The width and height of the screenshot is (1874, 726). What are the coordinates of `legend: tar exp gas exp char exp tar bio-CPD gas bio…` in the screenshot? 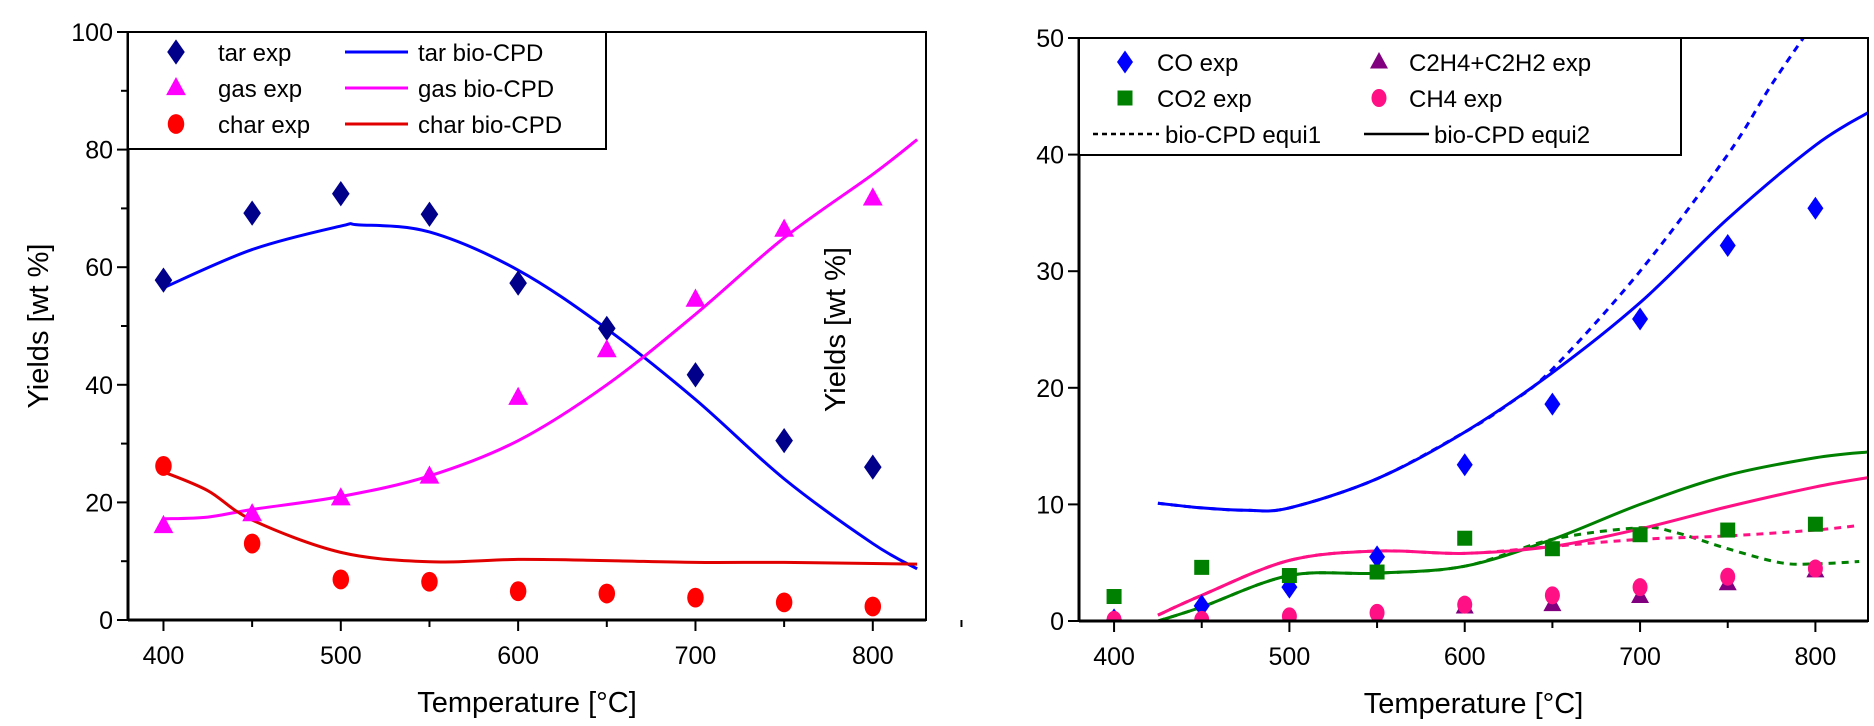 It's located at (367, 90).